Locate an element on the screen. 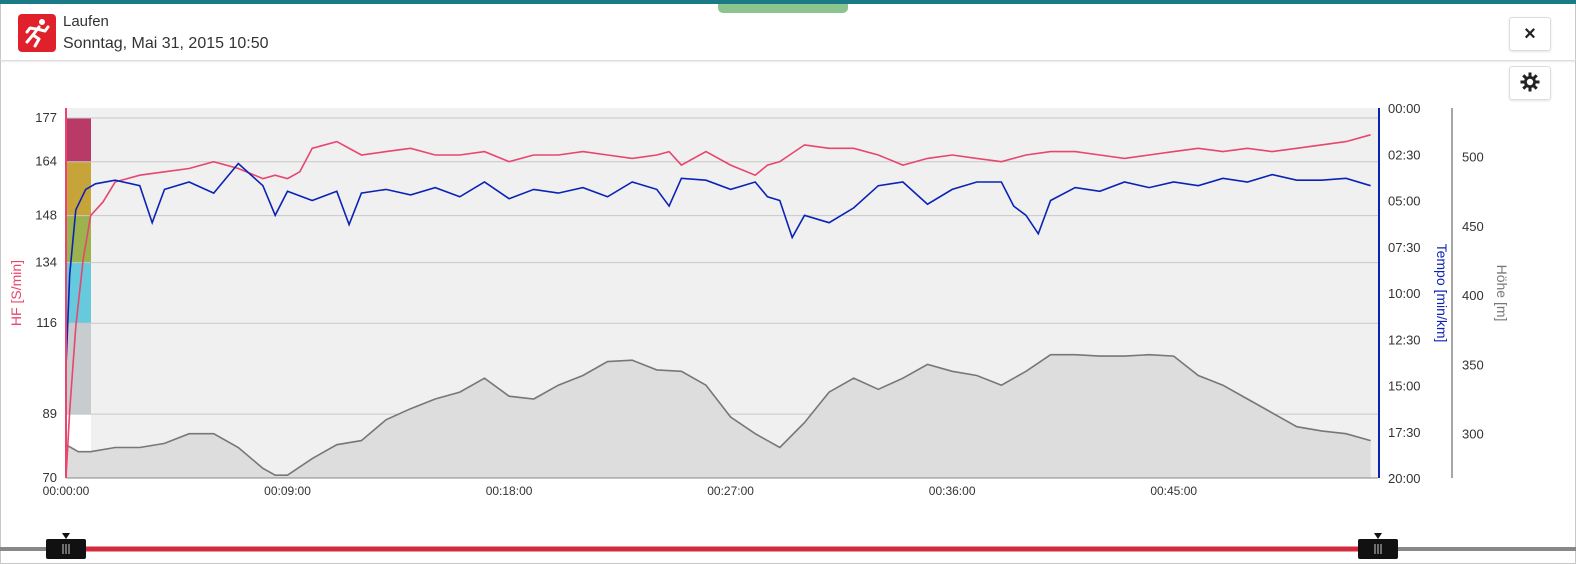 The width and height of the screenshot is (1576, 564). activity-header: Laufen Sonntag, Mai 31, 2015 10:50 × is located at coordinates (788, 32).